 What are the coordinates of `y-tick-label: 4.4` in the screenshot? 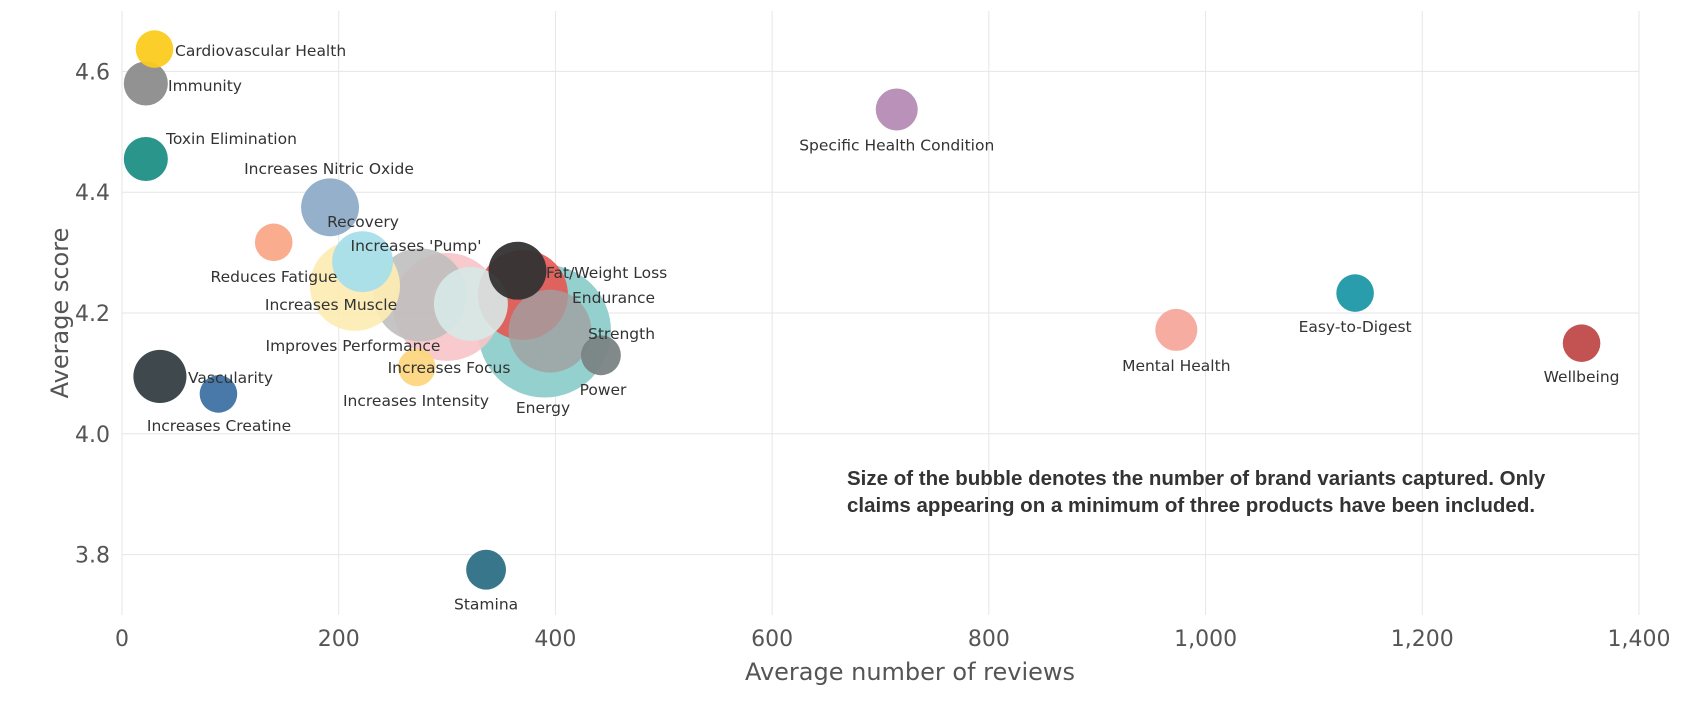 It's located at (92, 193).